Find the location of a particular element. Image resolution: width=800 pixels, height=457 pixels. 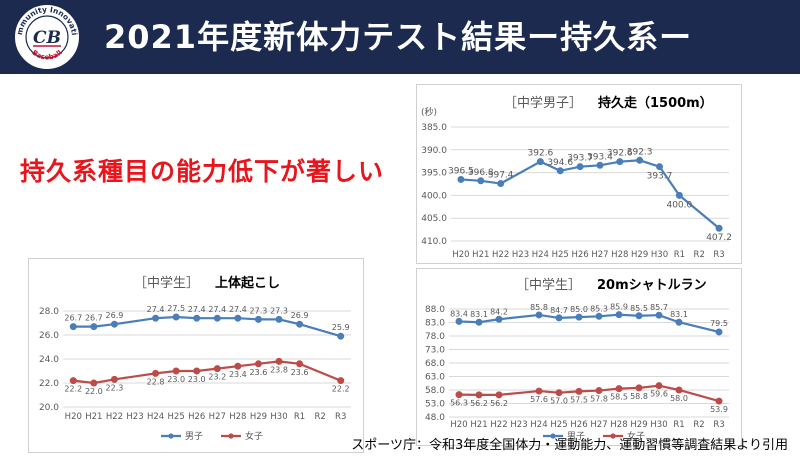

x-tick-label: H28 is located at coordinates (237, 417).